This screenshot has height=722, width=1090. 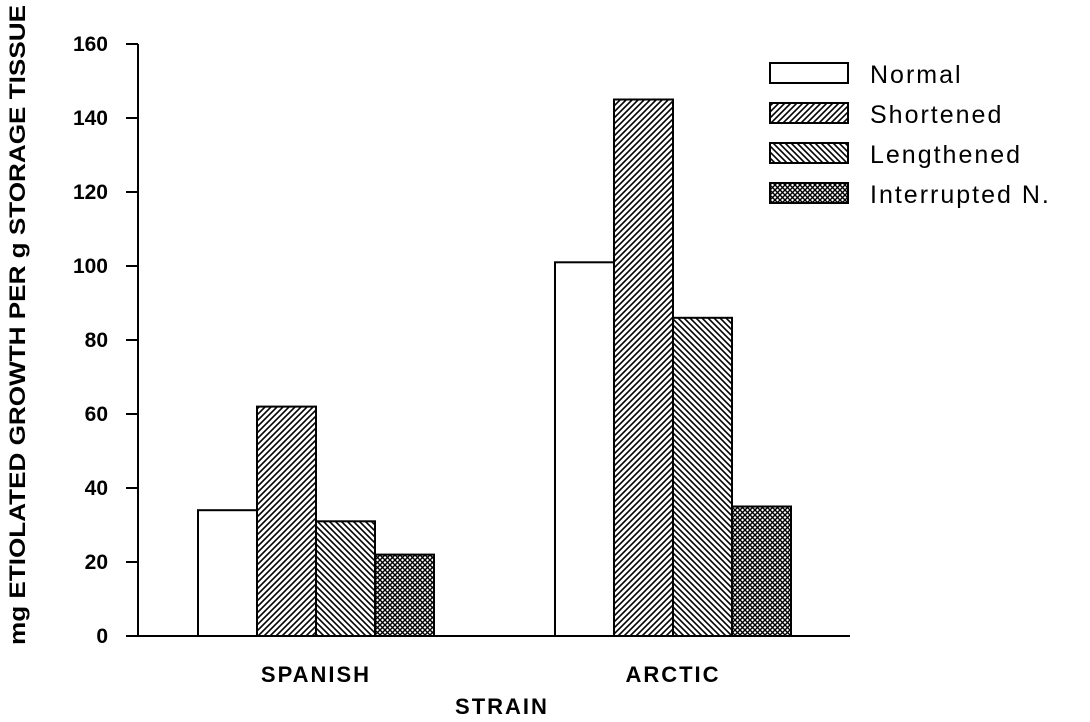 I want to click on x-tick-label: ARCTIC, so click(x=672, y=674).